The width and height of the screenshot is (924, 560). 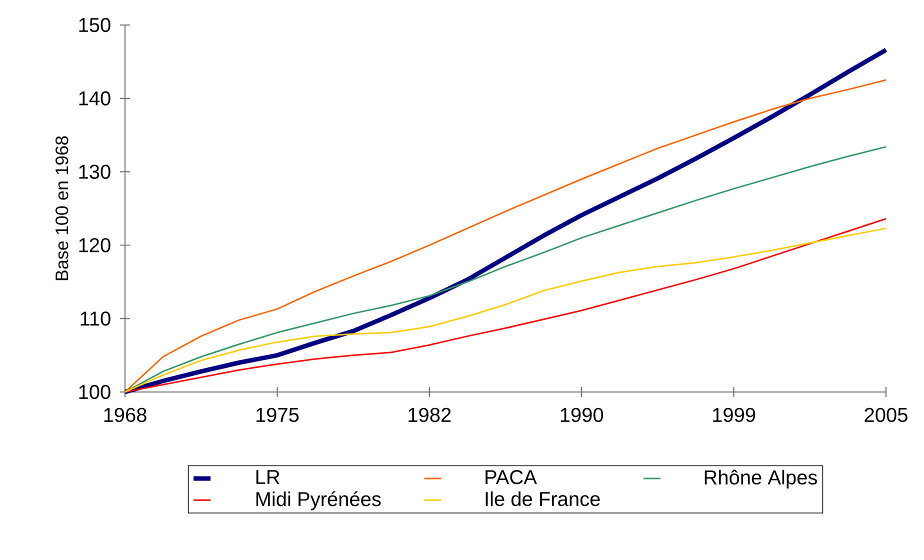 What do you see at coordinates (886, 415) in the screenshot?
I see `x-tick-label: 2005` at bounding box center [886, 415].